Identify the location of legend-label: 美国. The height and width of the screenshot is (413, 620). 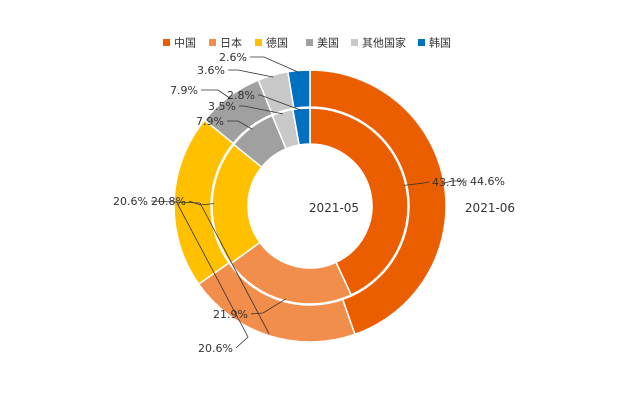
(328, 43).